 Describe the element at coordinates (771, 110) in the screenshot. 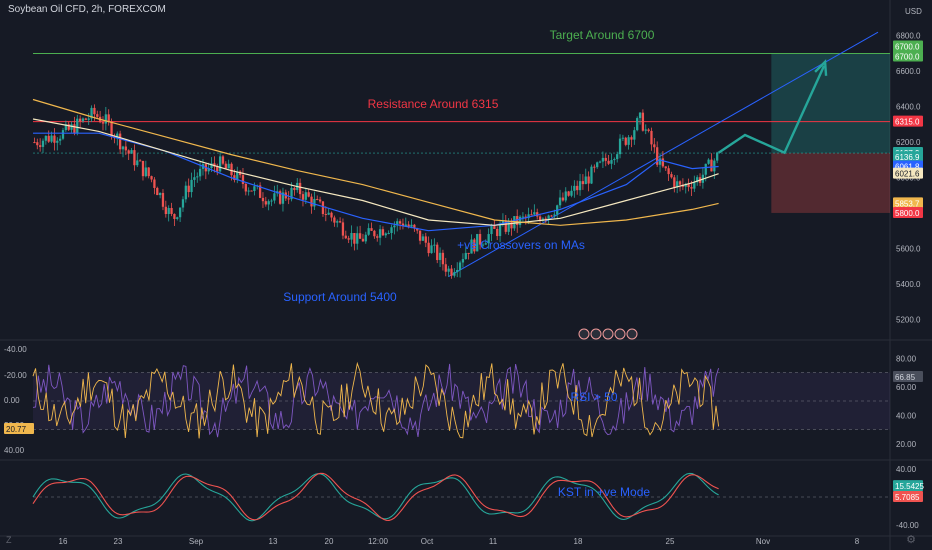

I see `projection-arrow` at that location.